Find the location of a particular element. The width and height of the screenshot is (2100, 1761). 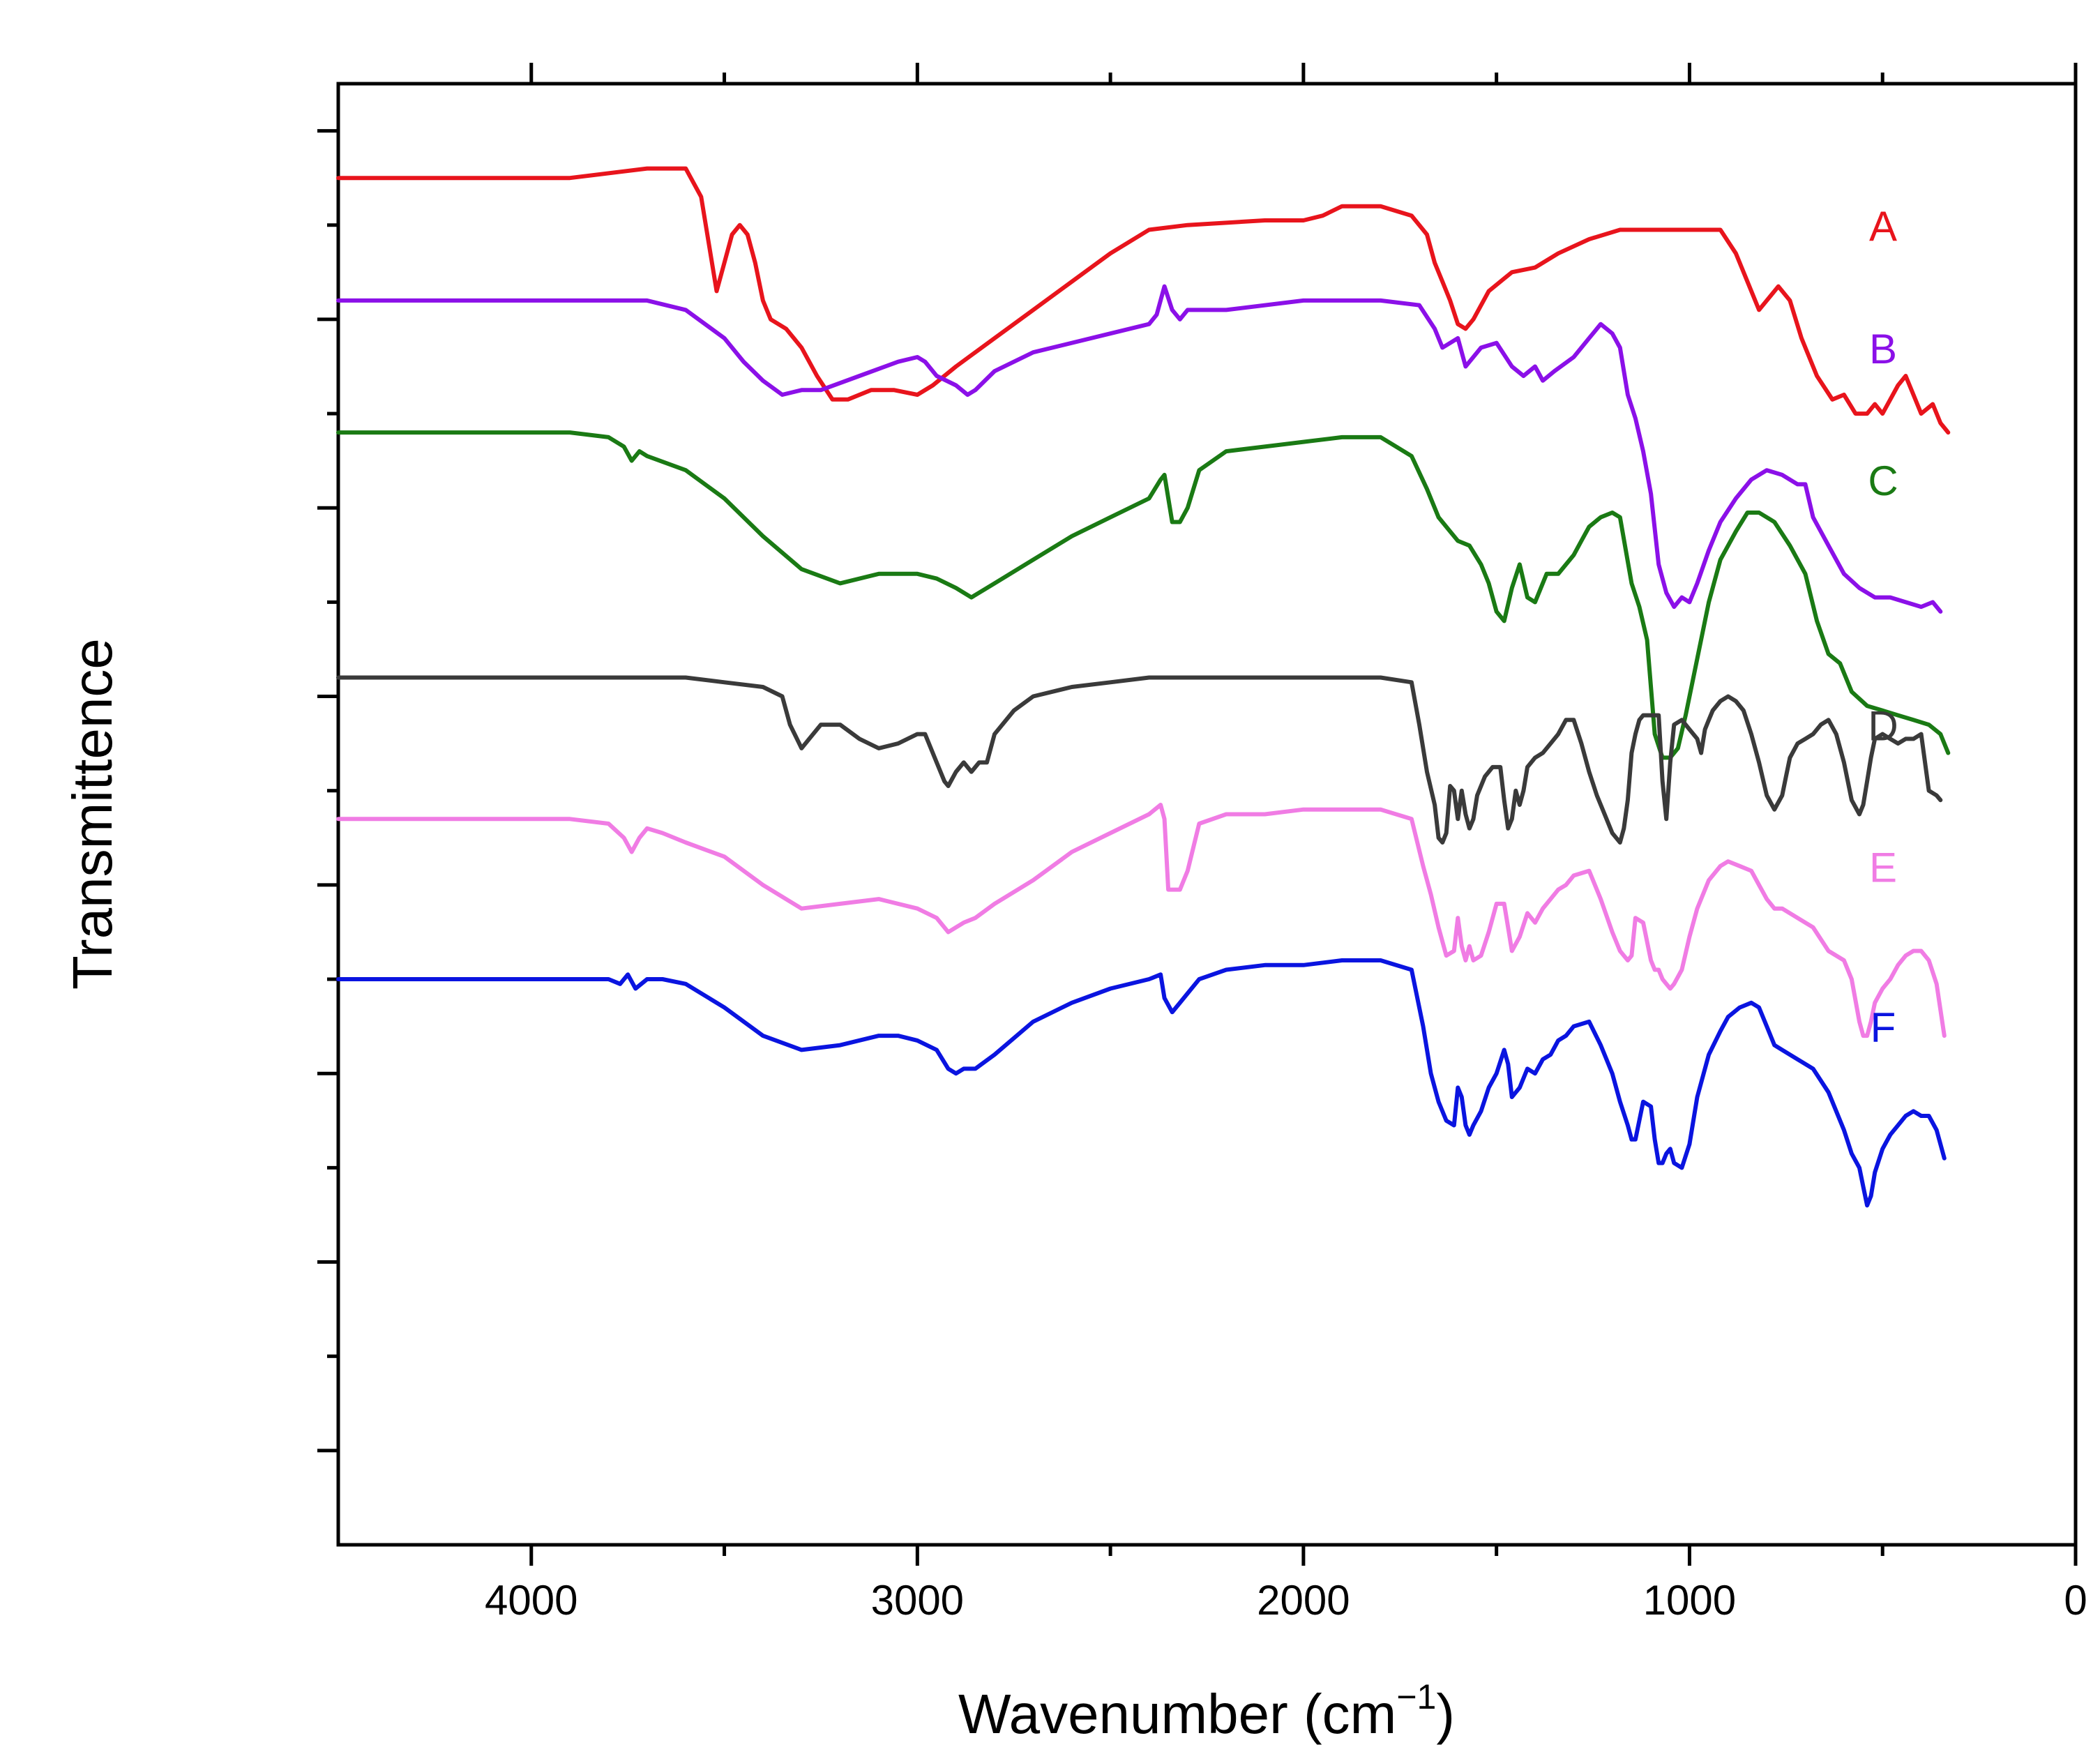

x-axis-title-close: ) is located at coordinates (1445, 1714).